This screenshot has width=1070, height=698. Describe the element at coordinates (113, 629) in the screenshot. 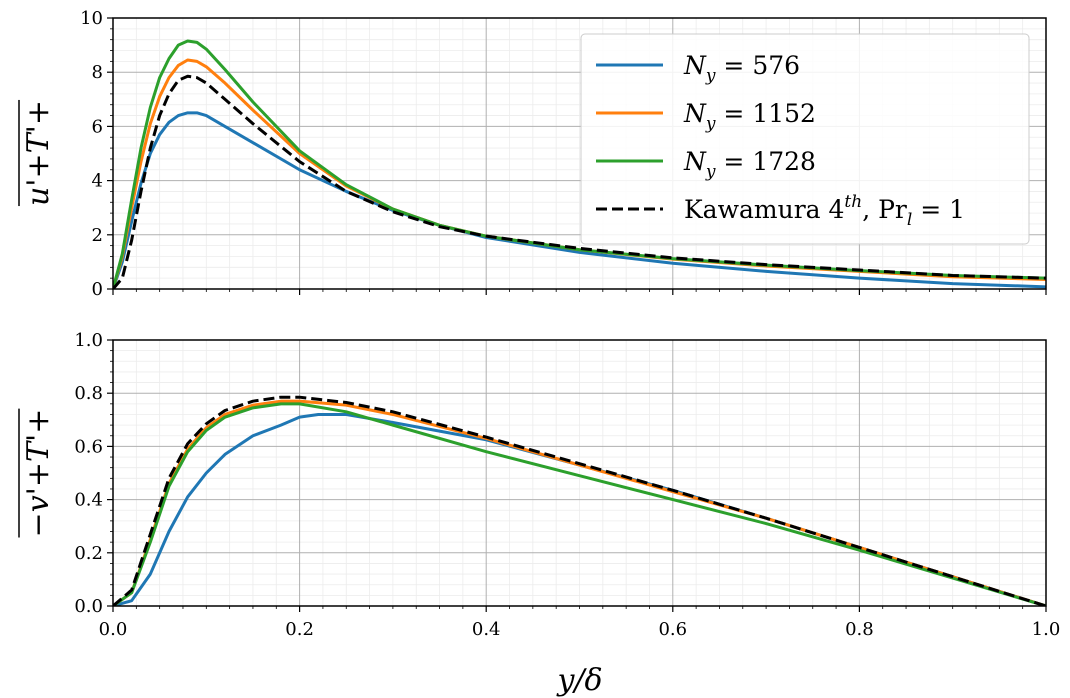

I see `x-tick-label: 0.0` at that location.